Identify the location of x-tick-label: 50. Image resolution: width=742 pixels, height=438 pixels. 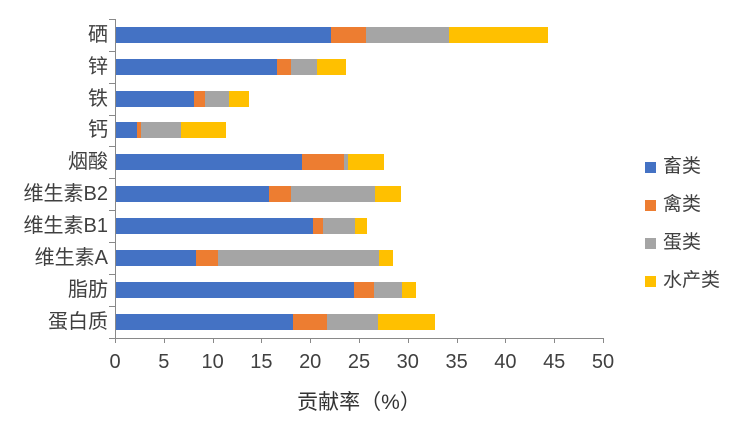
(603, 361).